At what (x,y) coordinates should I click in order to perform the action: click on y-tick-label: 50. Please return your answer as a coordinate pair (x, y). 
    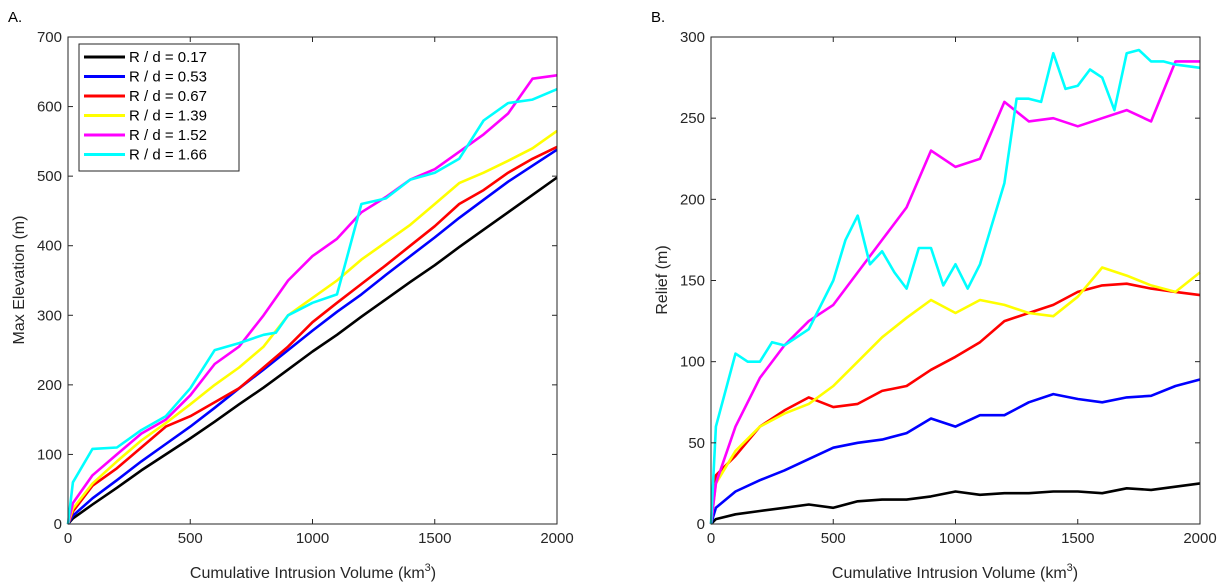
    Looking at the image, I should click on (696, 443).